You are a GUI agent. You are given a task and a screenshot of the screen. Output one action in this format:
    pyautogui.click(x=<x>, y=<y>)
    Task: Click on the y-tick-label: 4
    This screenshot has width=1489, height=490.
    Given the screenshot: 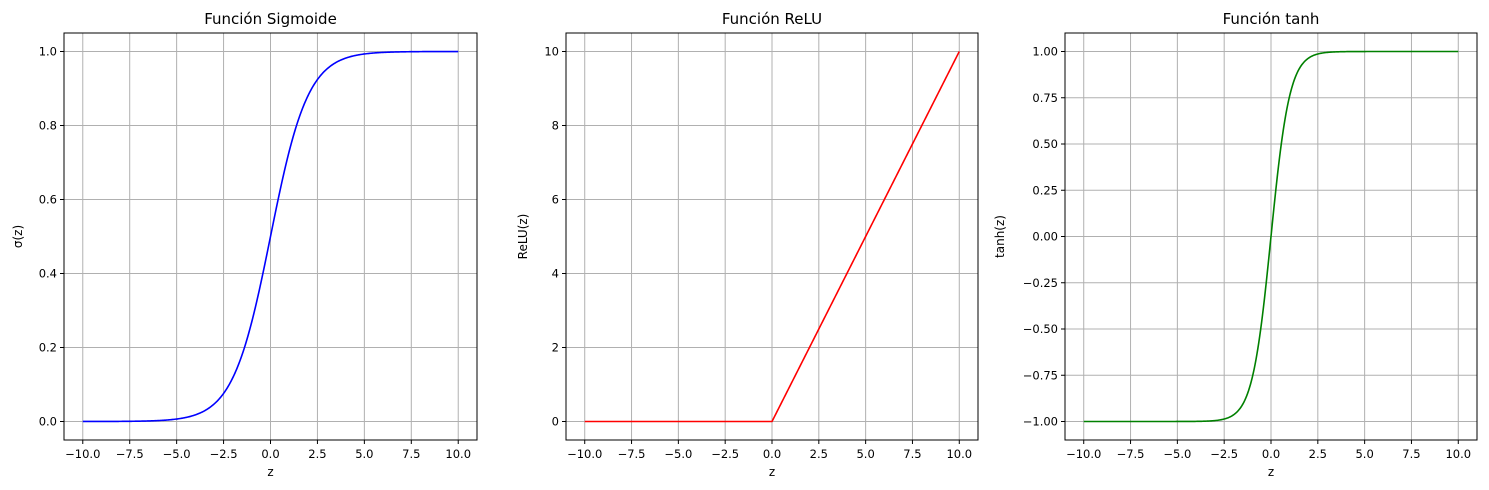 What is the action you would take?
    pyautogui.click(x=555, y=274)
    